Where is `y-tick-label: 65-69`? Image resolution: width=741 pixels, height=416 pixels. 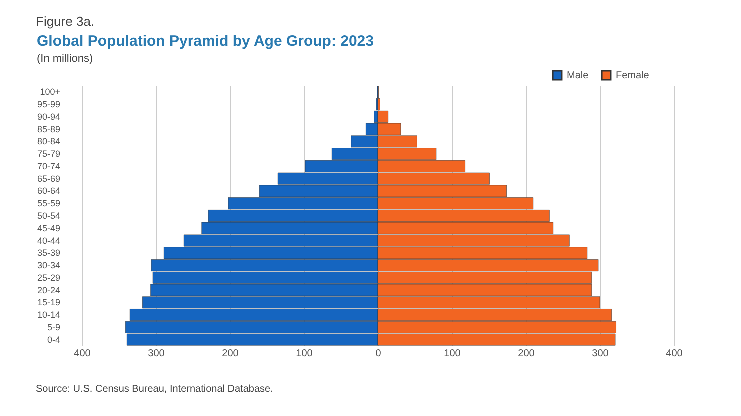
y-tick-label: 65-69 is located at coordinates (48, 179).